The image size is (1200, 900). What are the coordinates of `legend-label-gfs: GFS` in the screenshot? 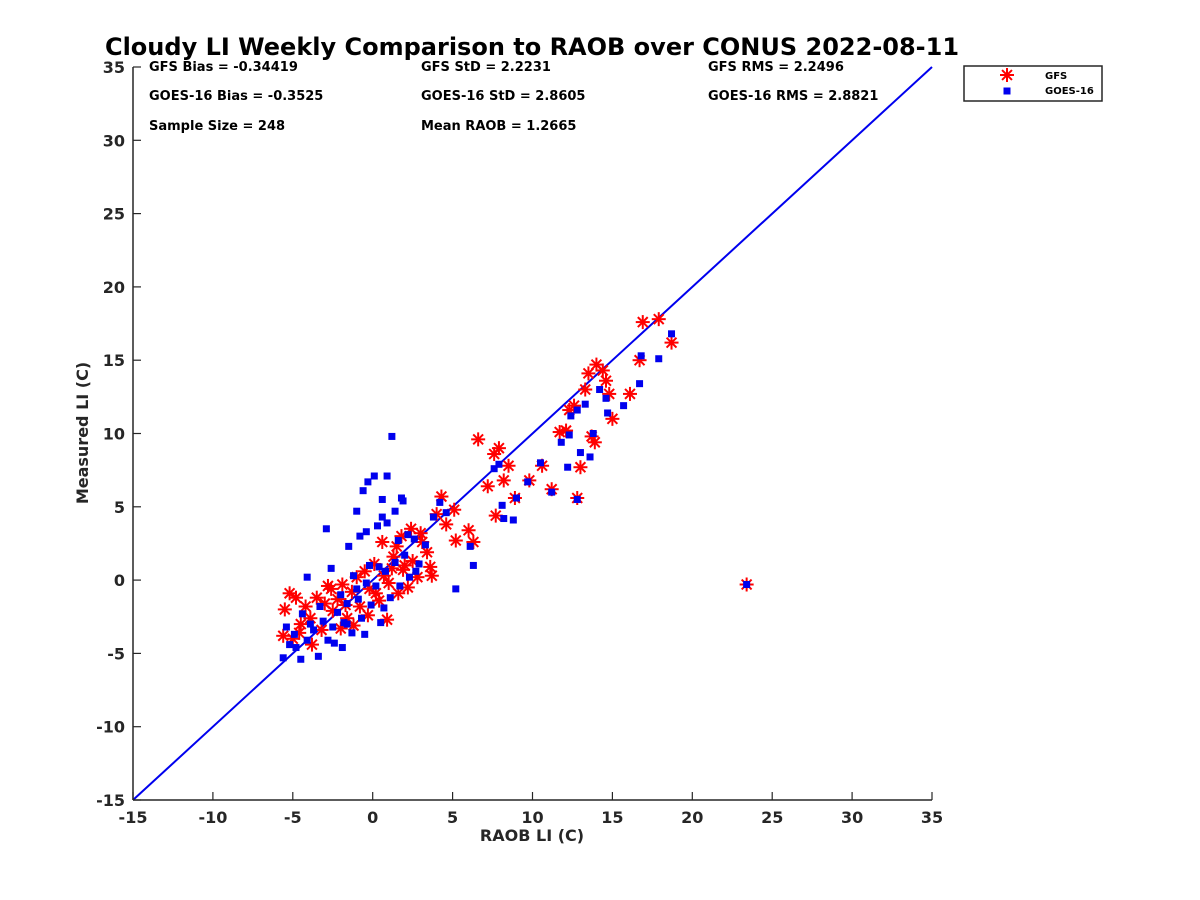 It's located at (1056, 76).